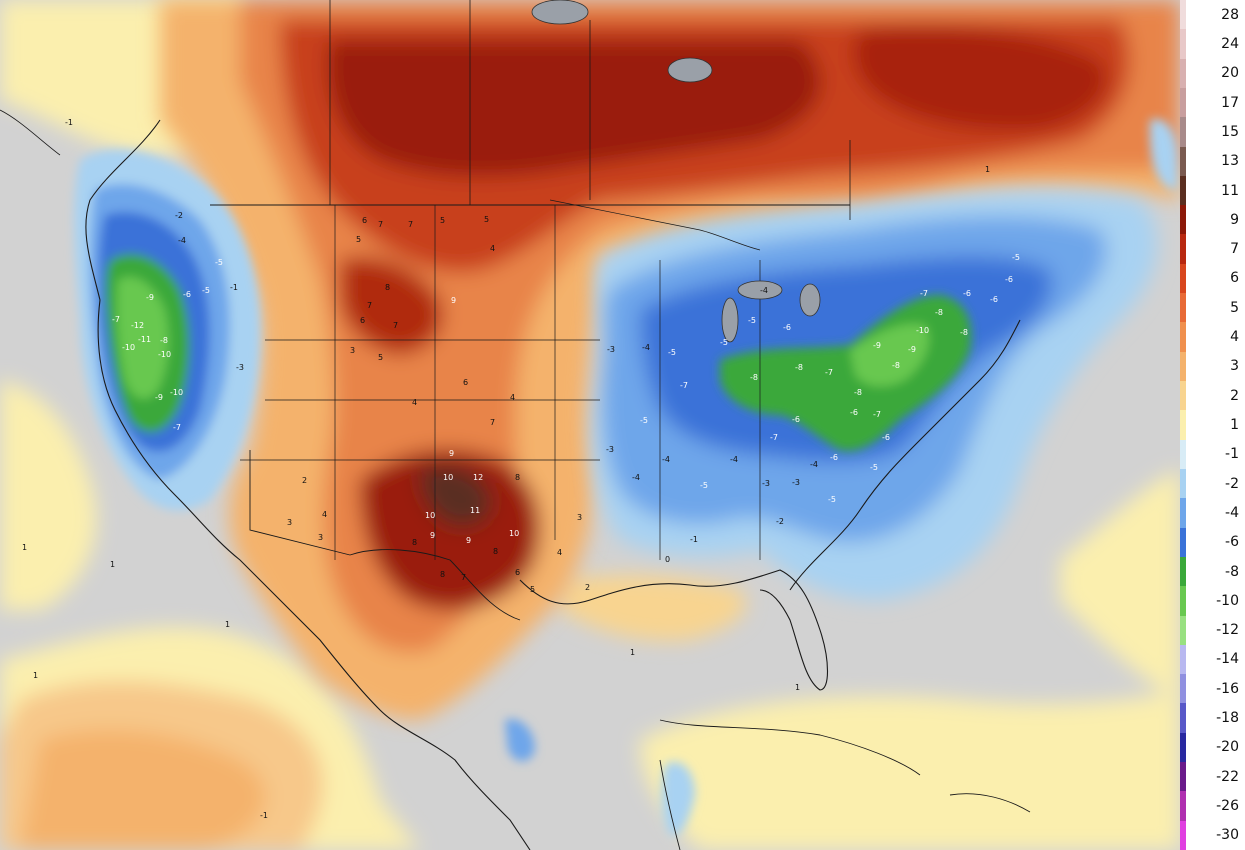 Image resolution: width=1245 pixels, height=850 pixels. Describe the element at coordinates (1230, 131) in the screenshot. I see `legend-label: 15` at that location.